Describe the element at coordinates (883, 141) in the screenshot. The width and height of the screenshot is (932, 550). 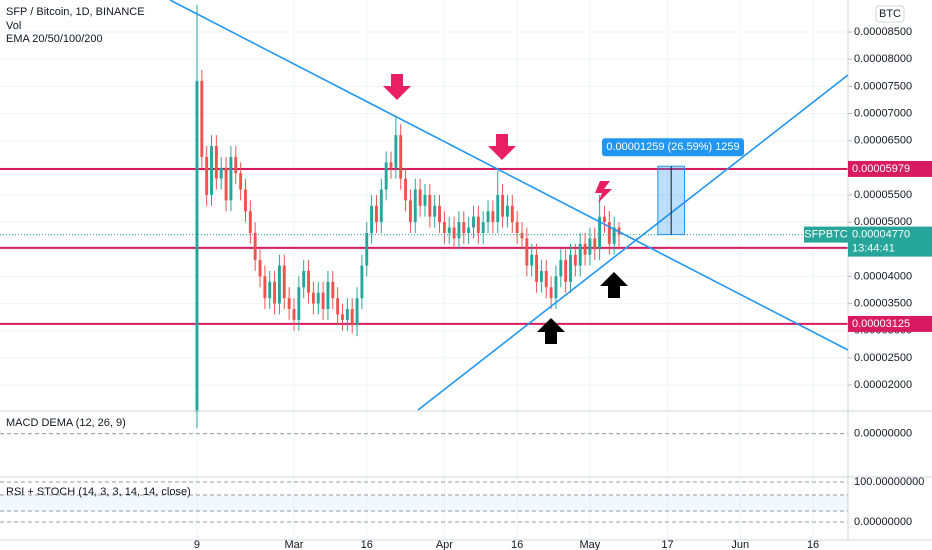
I see `y-tick-label: 0.00006500` at that location.